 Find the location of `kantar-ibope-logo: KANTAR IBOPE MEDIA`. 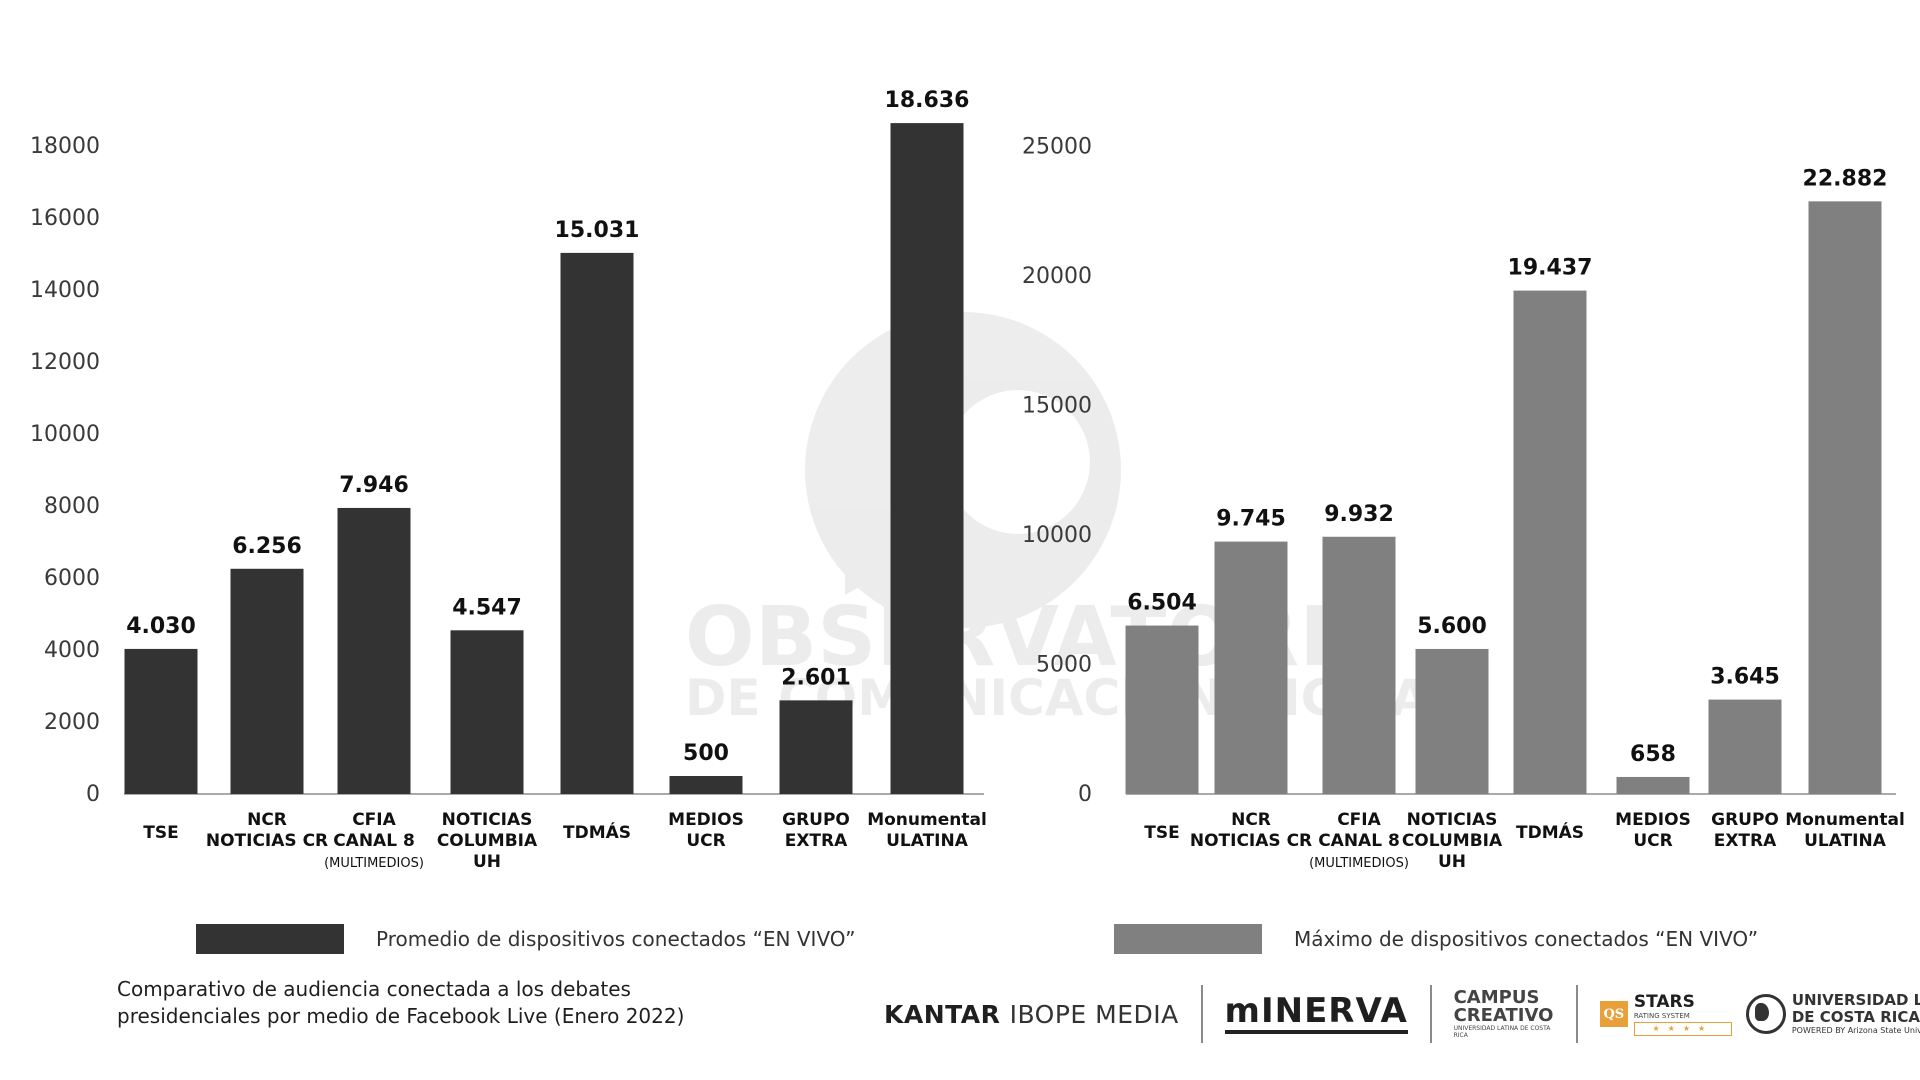

kantar-ibope-logo: KANTAR IBOPE MEDIA is located at coordinates (1031, 1014).